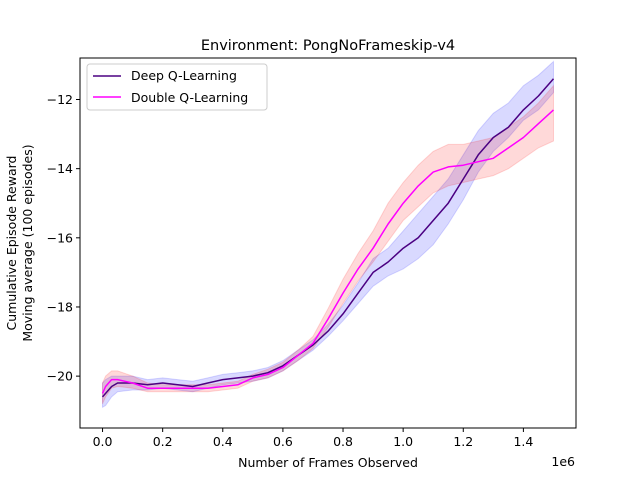  What do you see at coordinates (328, 46) in the screenshot?
I see `chart-title: Environment: PongNoFrameskip-v4` at bounding box center [328, 46].